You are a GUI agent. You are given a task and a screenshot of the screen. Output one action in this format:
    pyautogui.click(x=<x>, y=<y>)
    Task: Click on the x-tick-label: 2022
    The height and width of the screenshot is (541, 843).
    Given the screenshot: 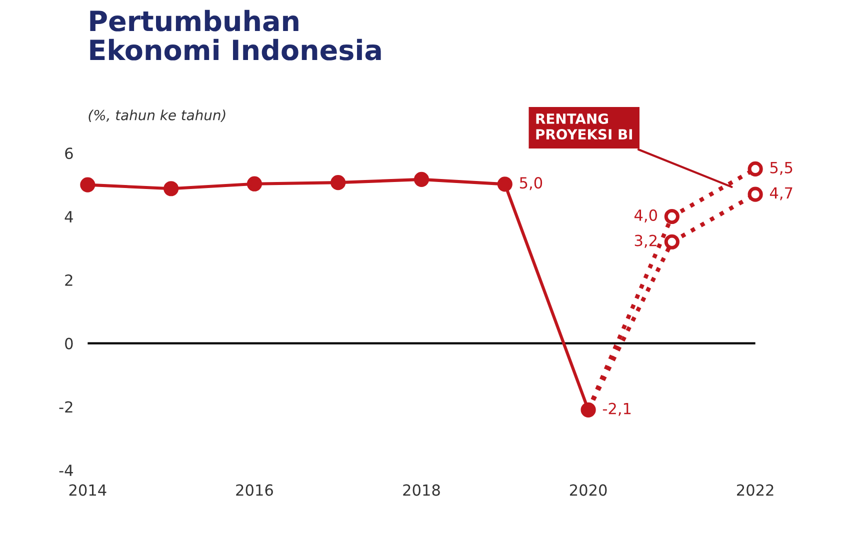 What is the action you would take?
    pyautogui.click(x=755, y=490)
    